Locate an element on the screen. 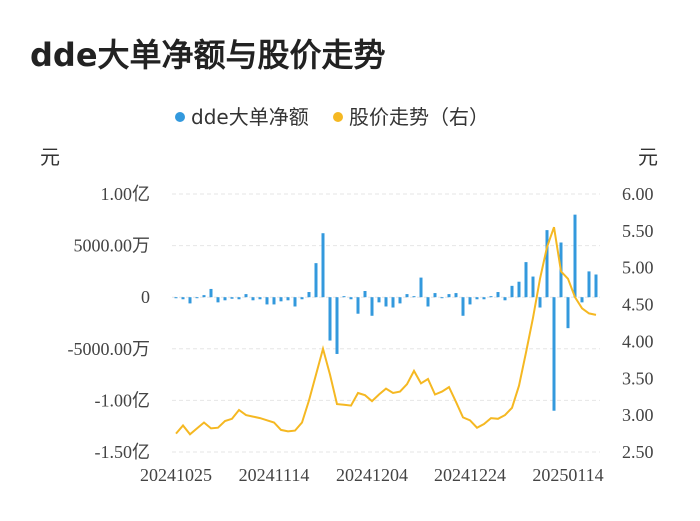  left-tick-label: 1.00亿 is located at coordinates (126, 194).